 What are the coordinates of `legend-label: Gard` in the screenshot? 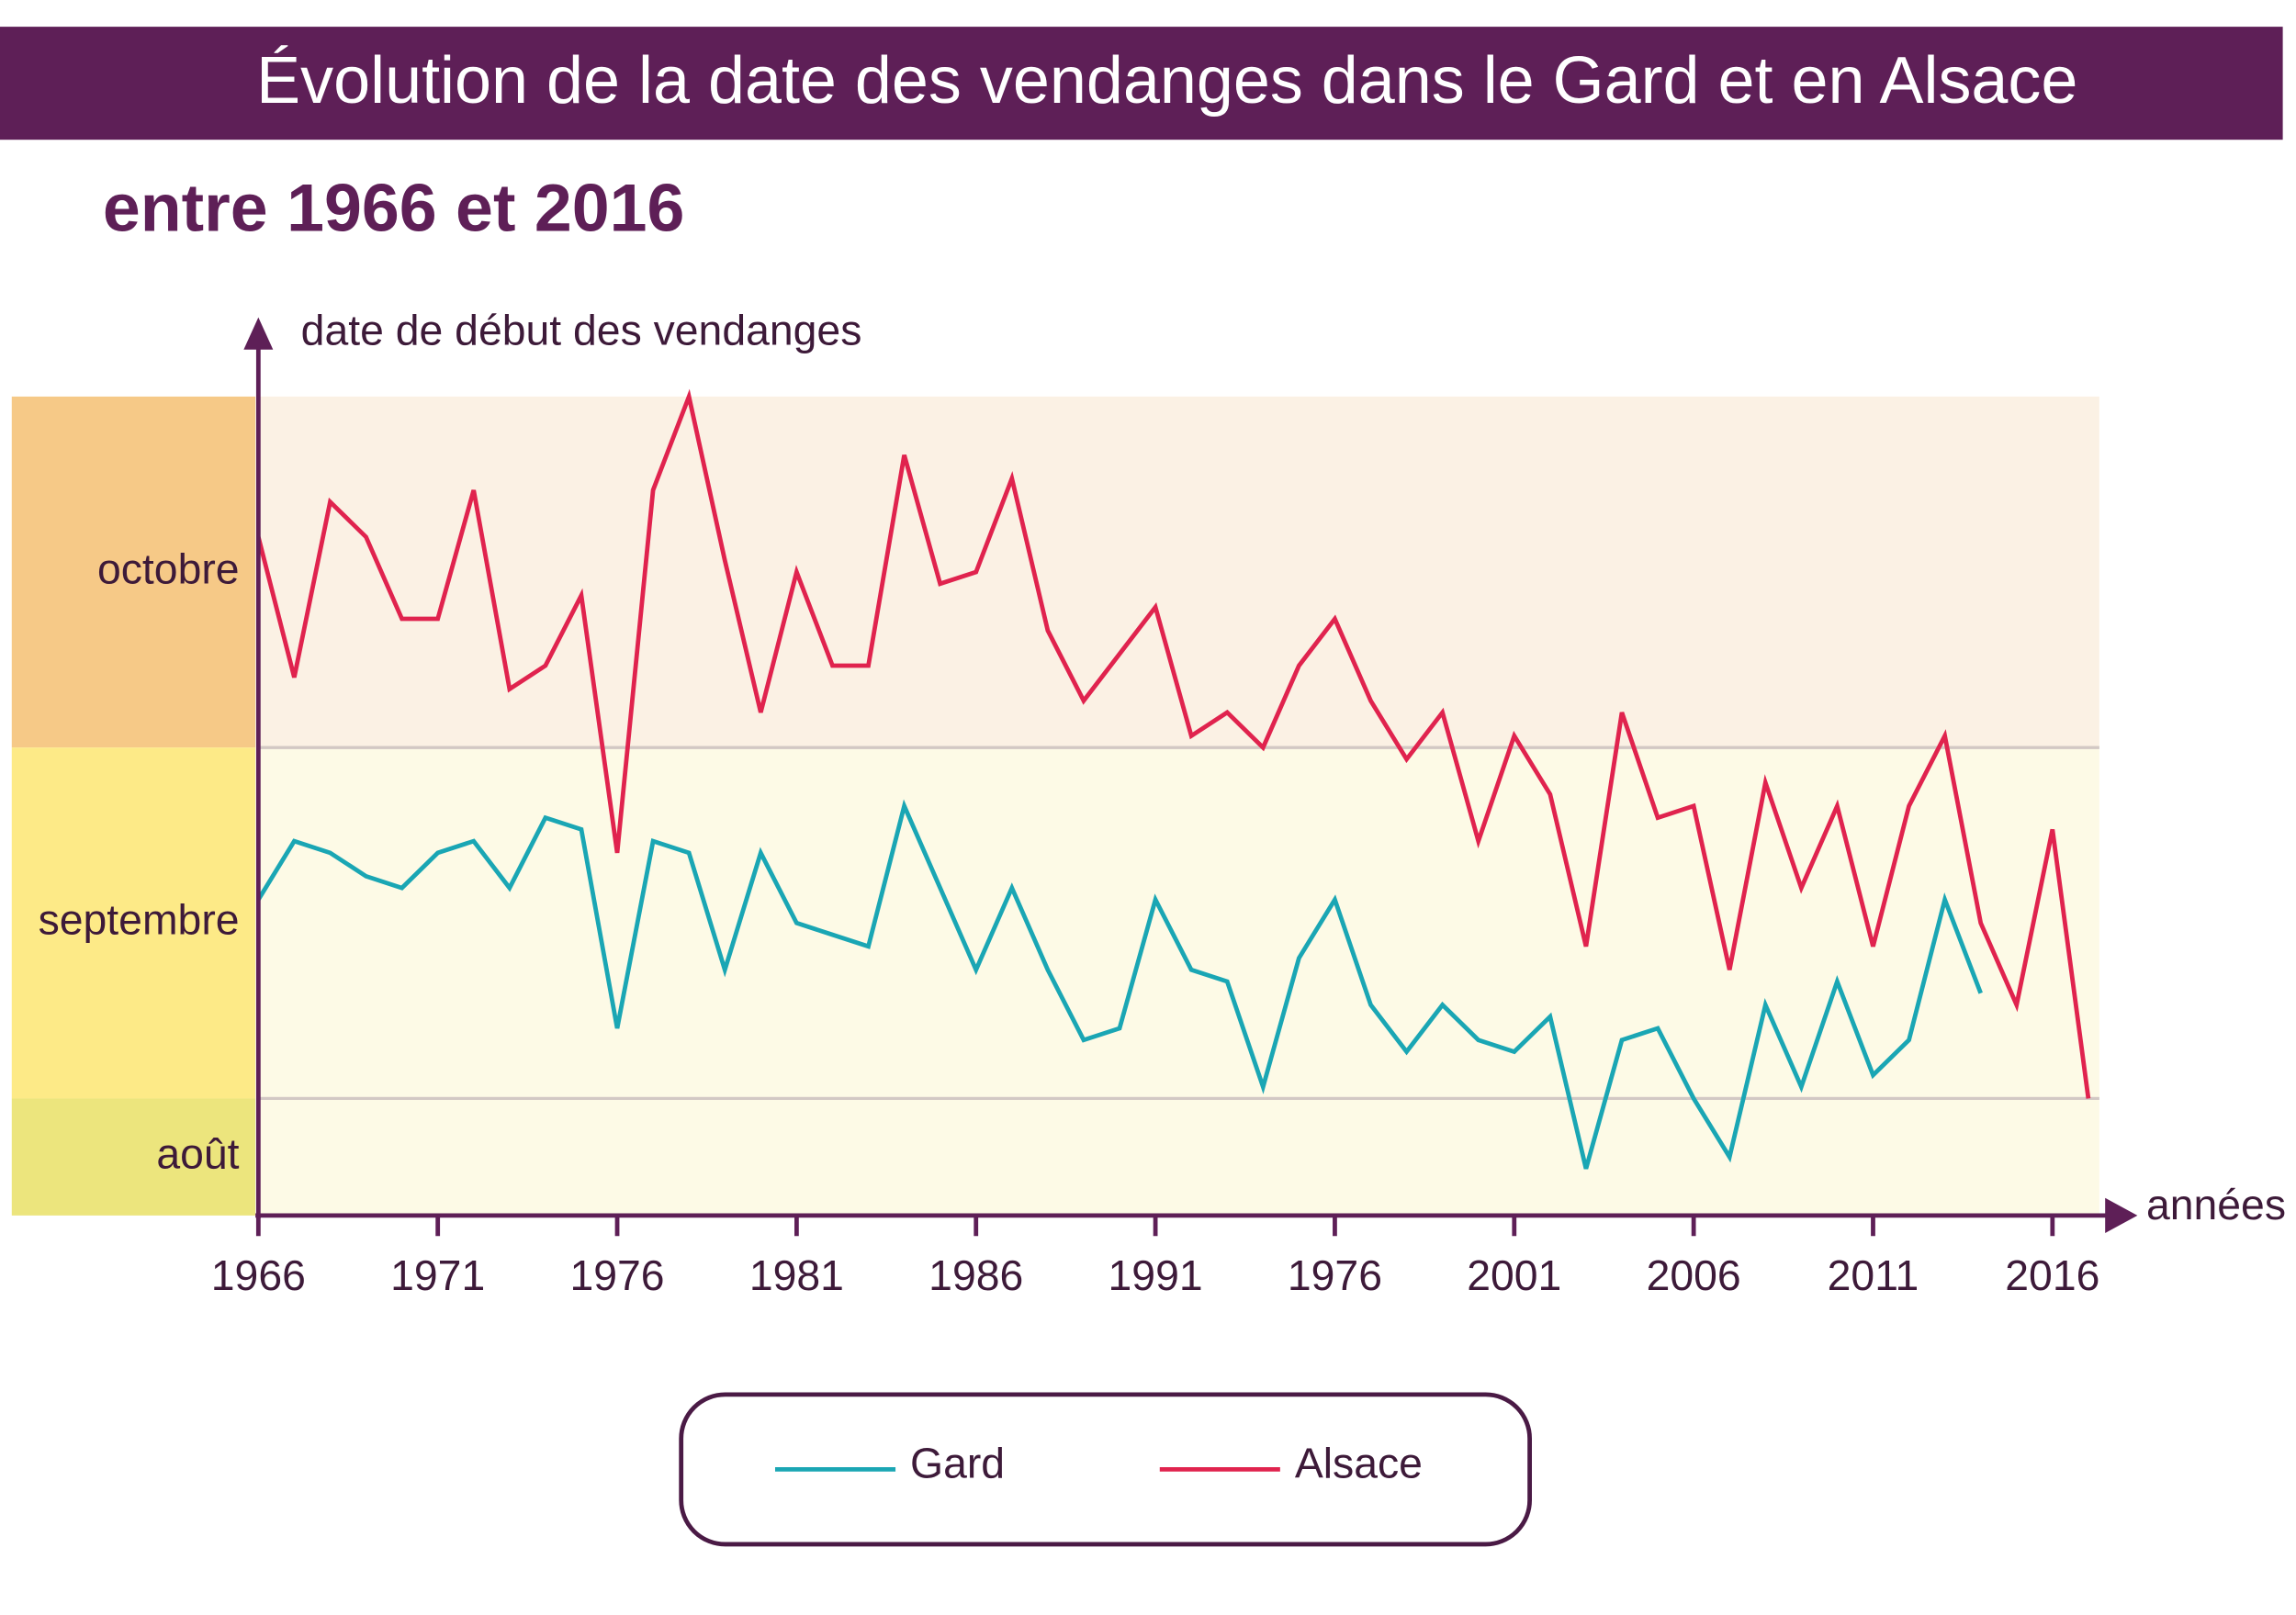 It's located at (957, 1462).